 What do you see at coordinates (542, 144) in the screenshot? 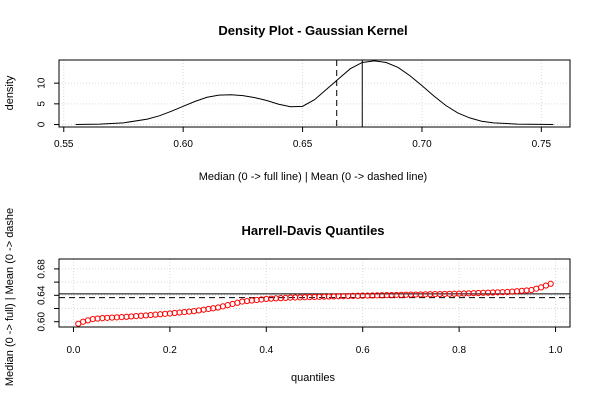
I see `density-x-tick-label-4: 0.75` at bounding box center [542, 144].